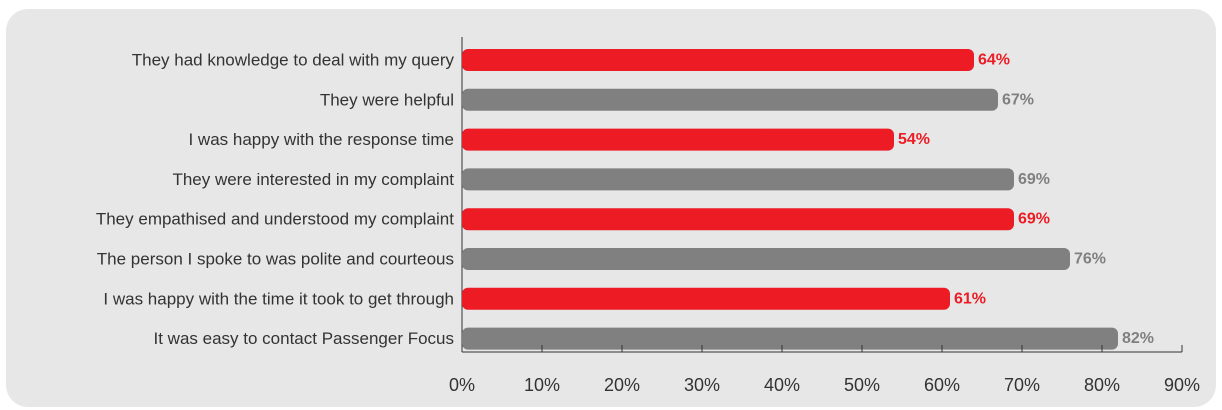  What do you see at coordinates (1138, 338) in the screenshot?
I see `value-label: 82%` at bounding box center [1138, 338].